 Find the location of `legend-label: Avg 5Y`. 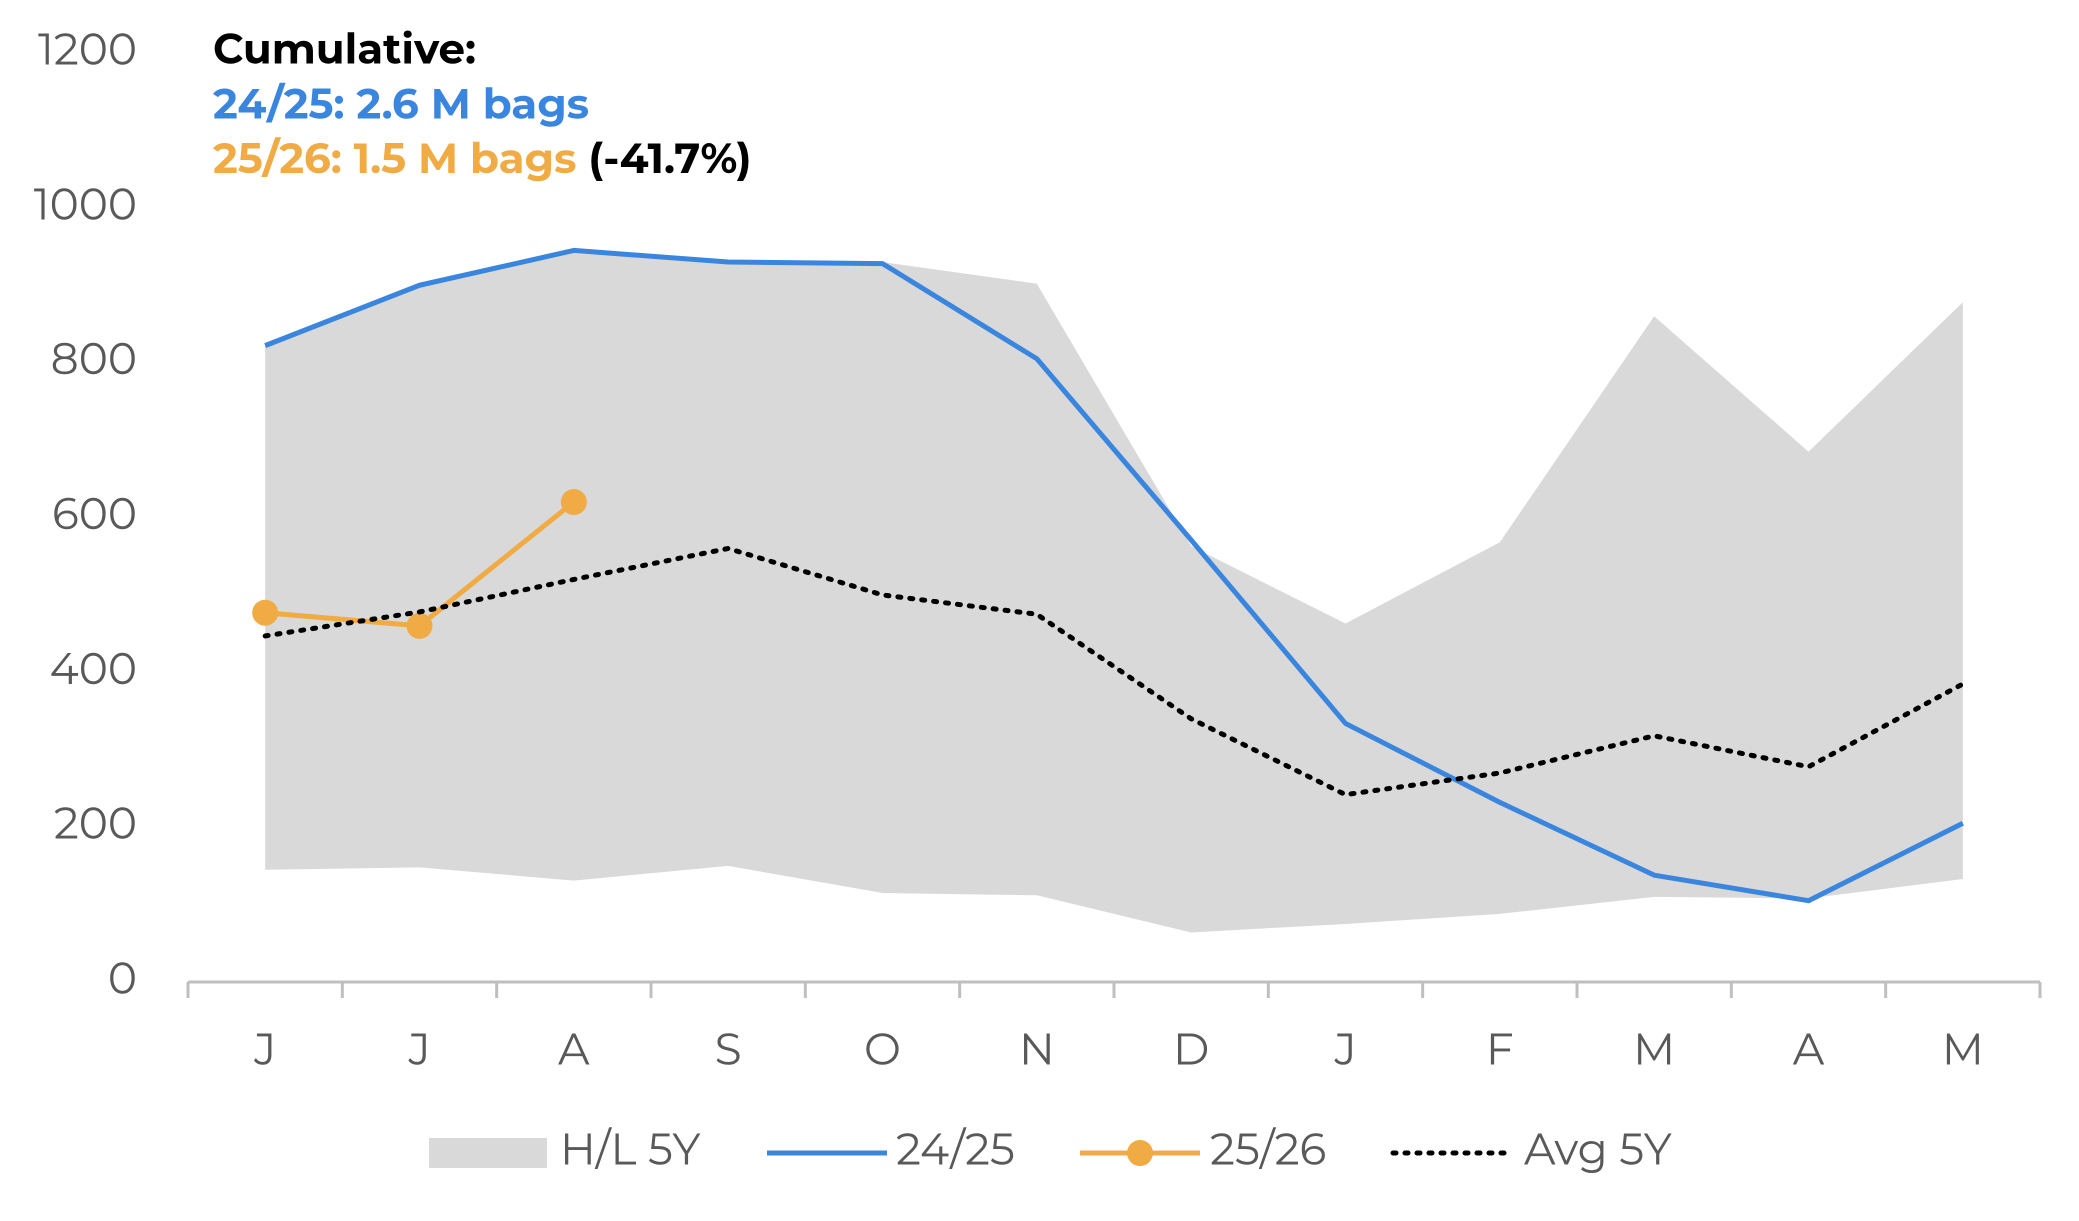

legend-label: Avg 5Y is located at coordinates (1598, 1150).